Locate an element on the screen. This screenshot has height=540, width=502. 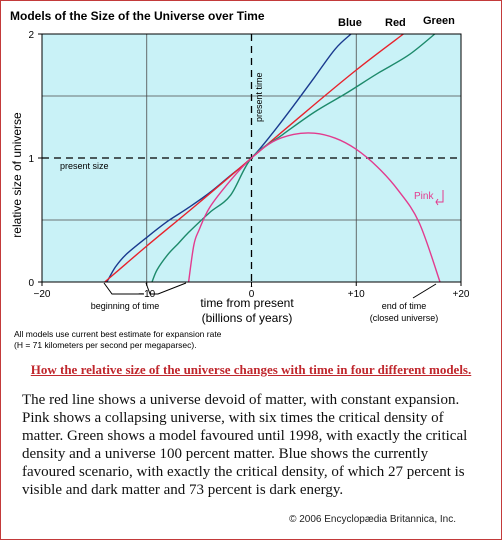
series-label-red: Red is located at coordinates (395, 23).